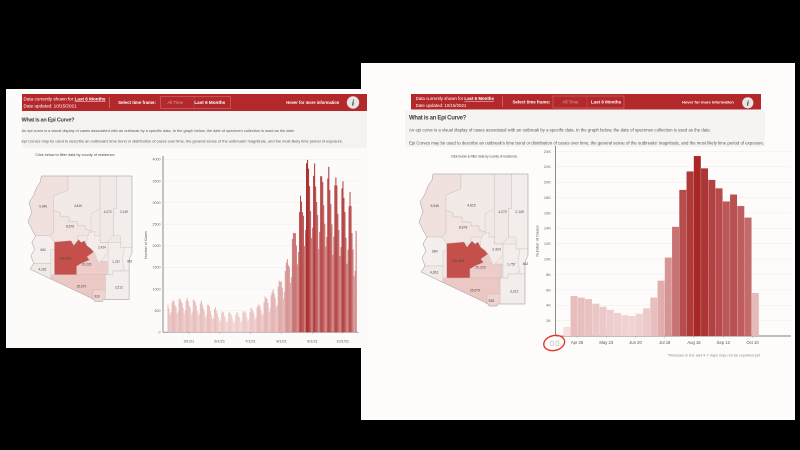 Image resolution: width=800 pixels, height=450 pixels. What do you see at coordinates (547, 182) in the screenshot?
I see `svg-text: 20K` at bounding box center [547, 182].